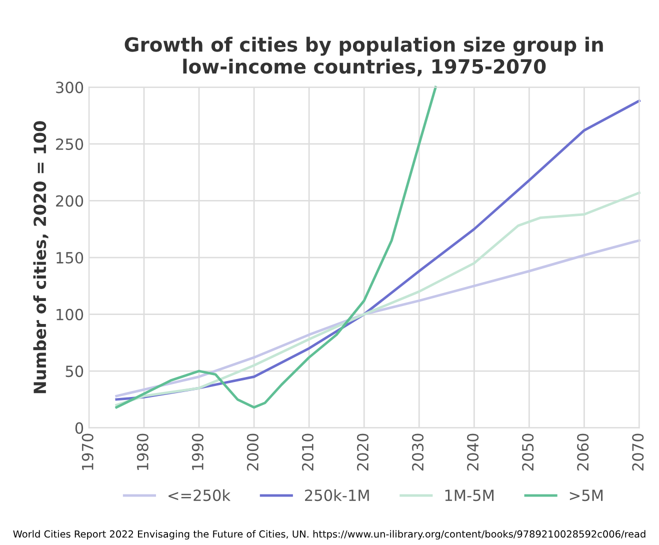  What do you see at coordinates (362, 452) in the screenshot?
I see `x-tick-label: 2020` at bounding box center [362, 452].